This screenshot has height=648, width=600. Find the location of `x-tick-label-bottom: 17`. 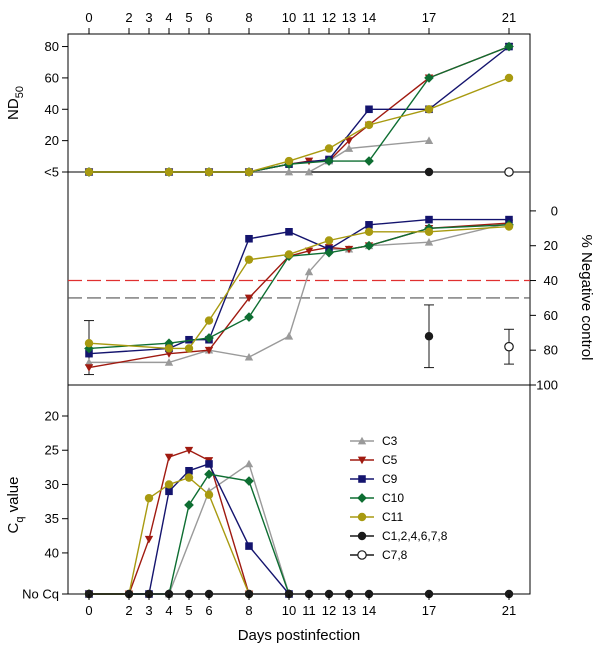

x-tick-label-bottom: 17 is located at coordinates (429, 610).